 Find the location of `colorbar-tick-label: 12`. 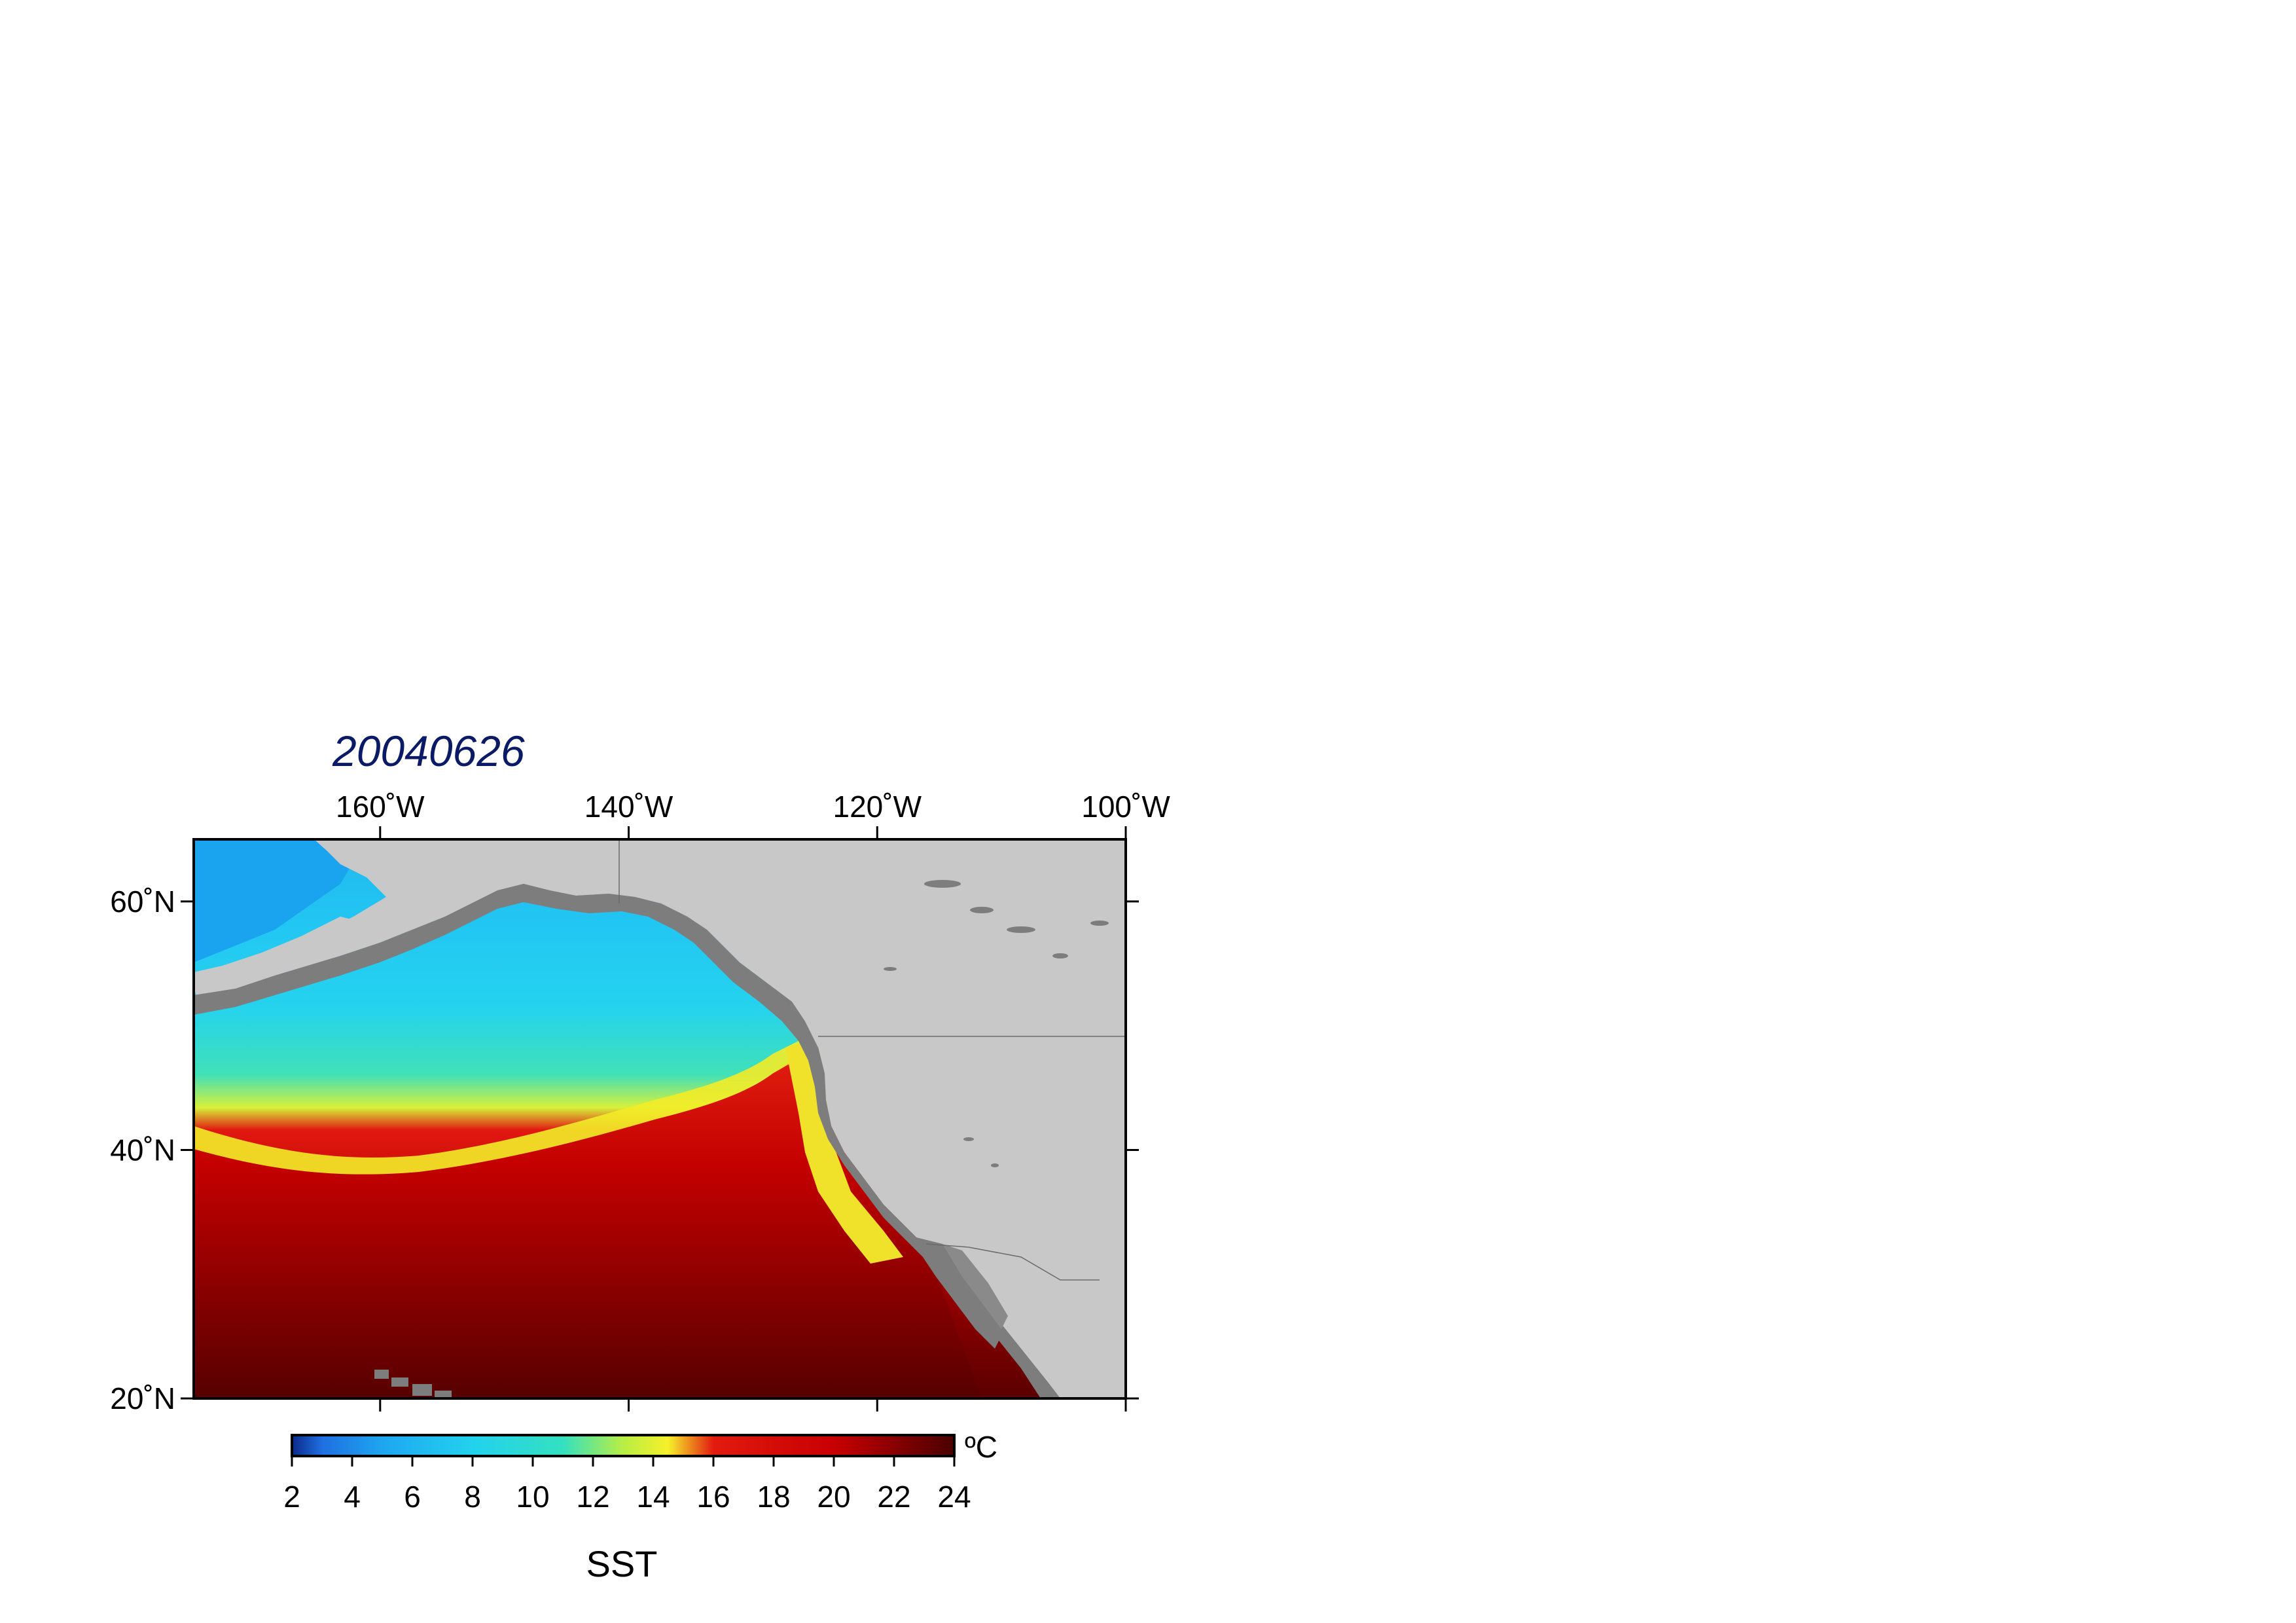

colorbar-tick-label: 12 is located at coordinates (592, 1497).